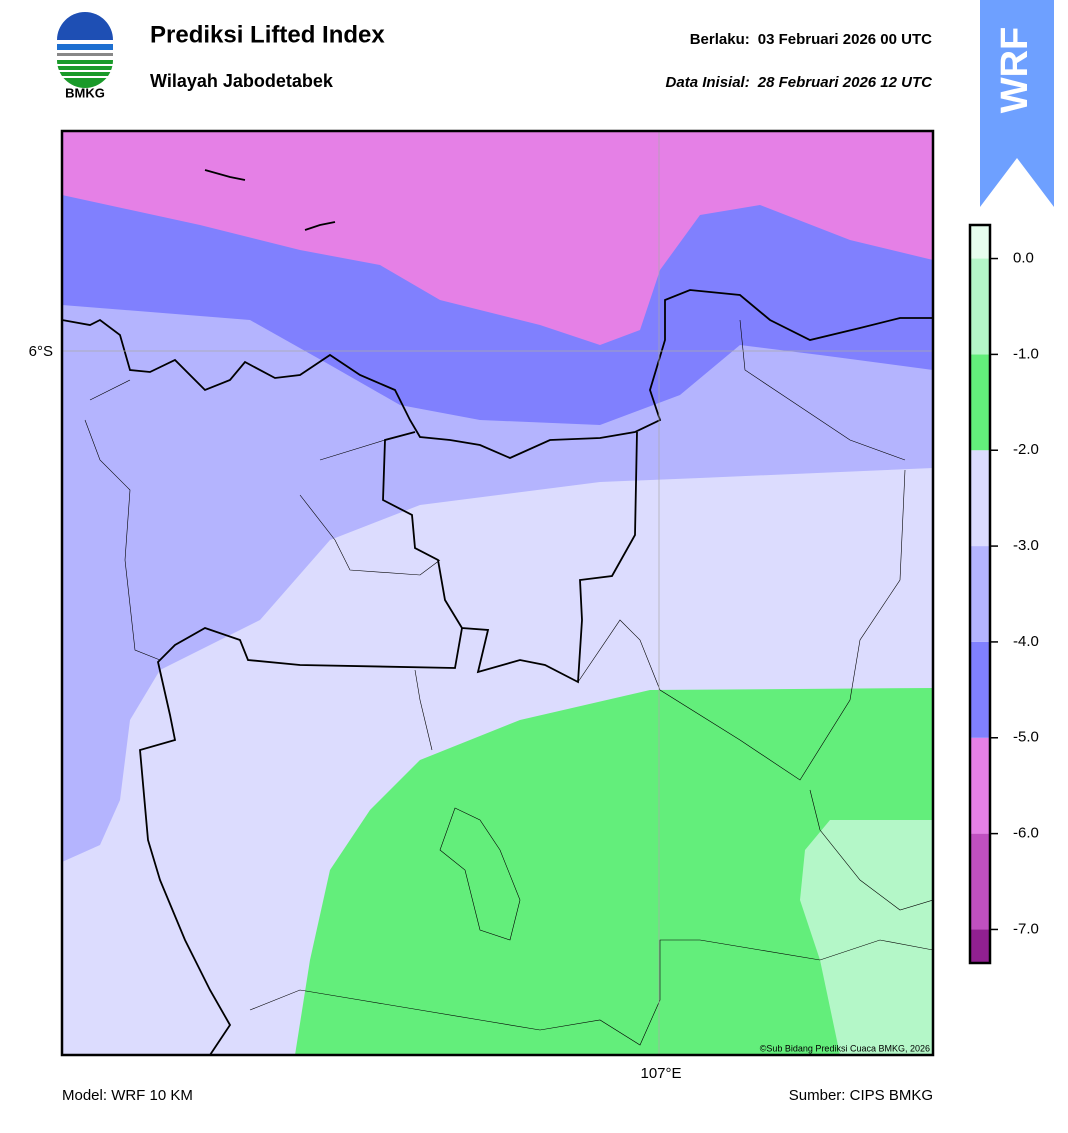 The image size is (1068, 1133). Describe the element at coordinates (660, 1073) in the screenshot. I see `lon-label: 107°E` at that location.